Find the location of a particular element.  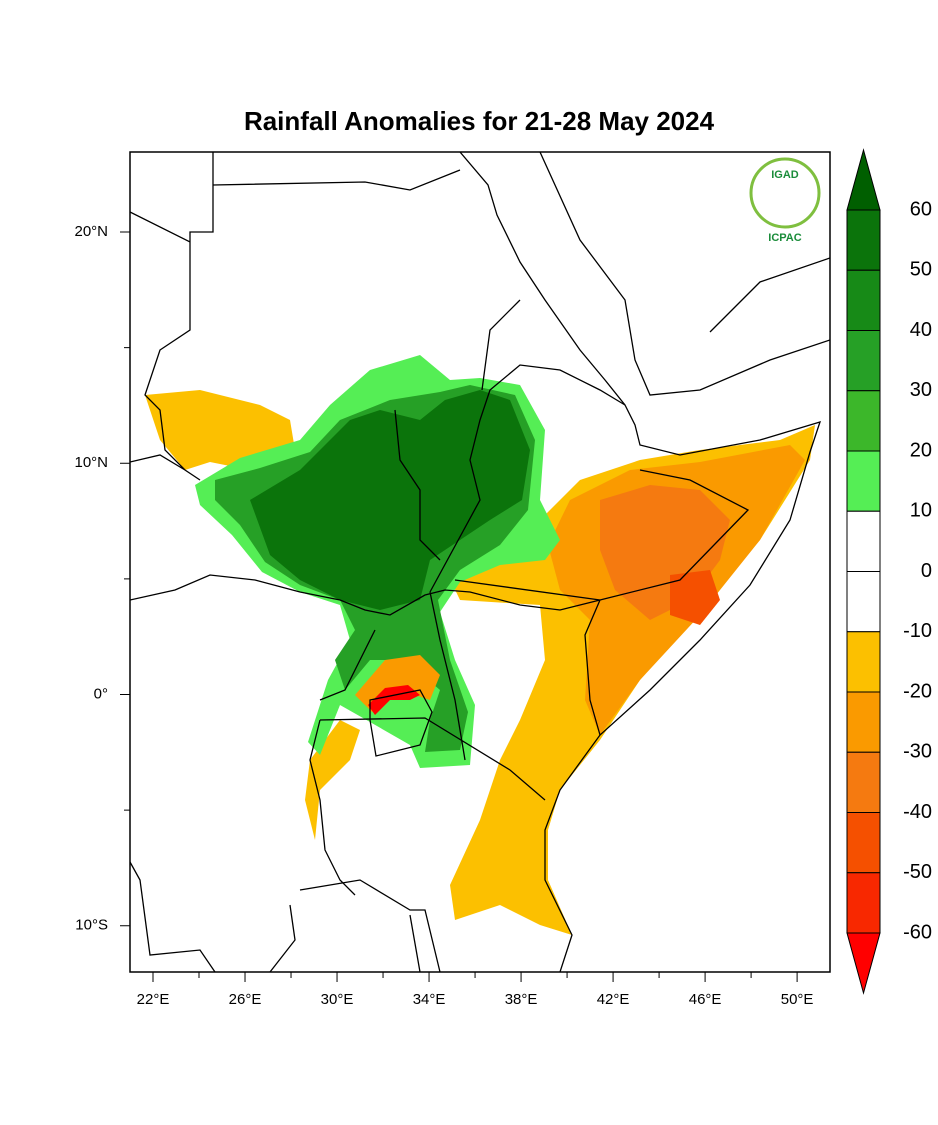

colorbar-label: 10 is located at coordinates (921, 511).